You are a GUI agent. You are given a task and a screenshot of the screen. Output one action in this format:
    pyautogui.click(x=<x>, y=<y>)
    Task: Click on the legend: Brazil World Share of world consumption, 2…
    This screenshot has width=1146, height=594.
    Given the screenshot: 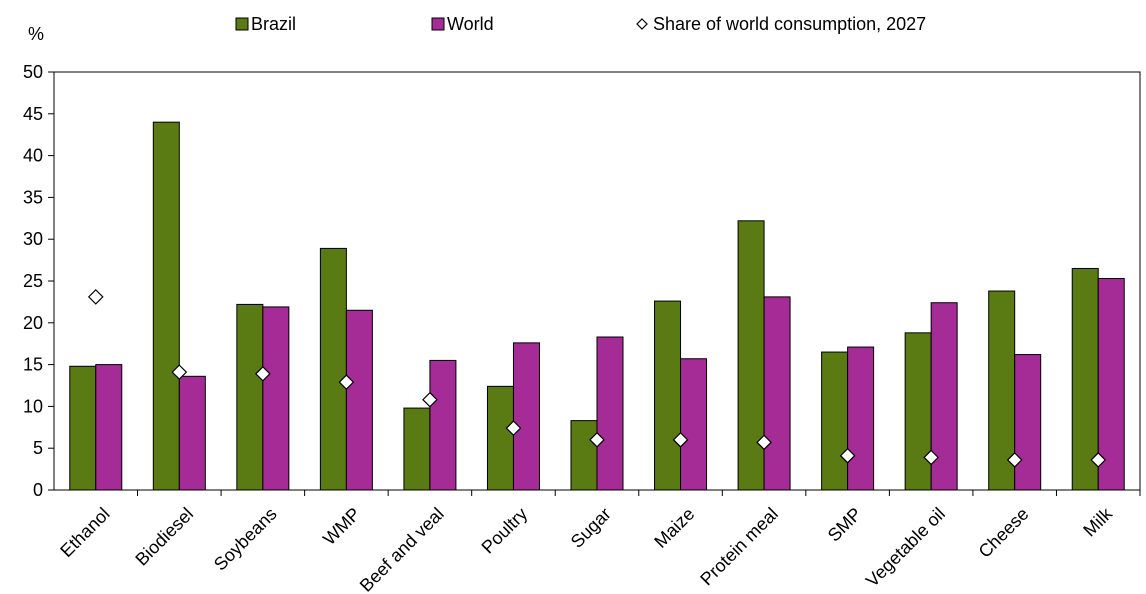 What is the action you would take?
    pyautogui.click(x=580, y=24)
    